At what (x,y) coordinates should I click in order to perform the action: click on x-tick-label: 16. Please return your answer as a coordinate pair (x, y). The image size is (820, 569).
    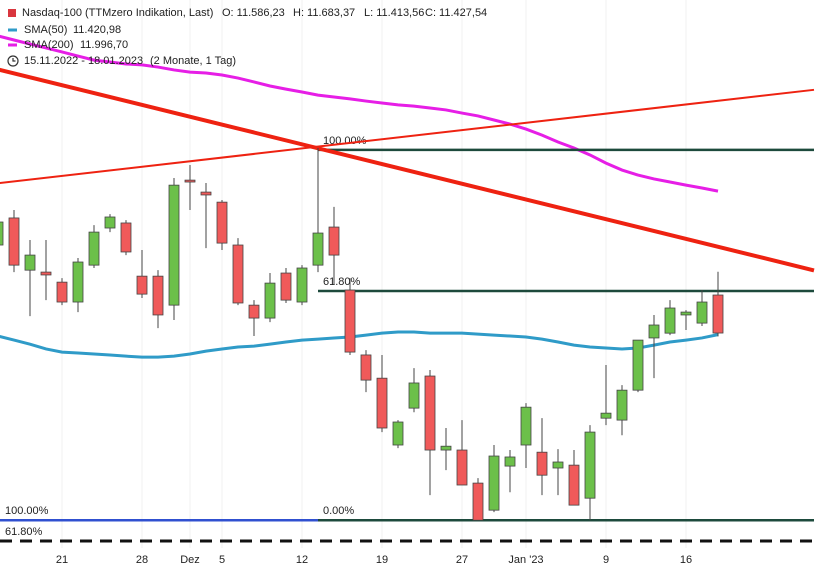
    Looking at the image, I should click on (686, 560).